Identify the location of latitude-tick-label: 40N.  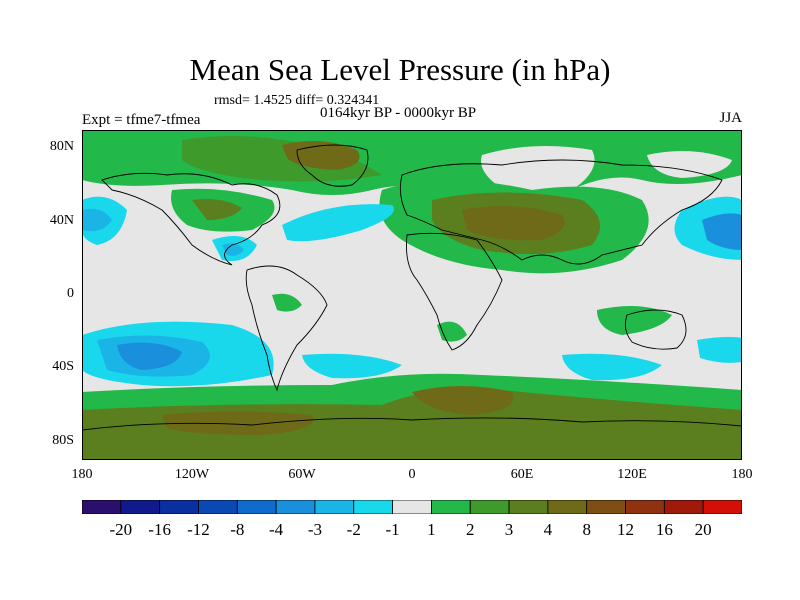
(61, 220).